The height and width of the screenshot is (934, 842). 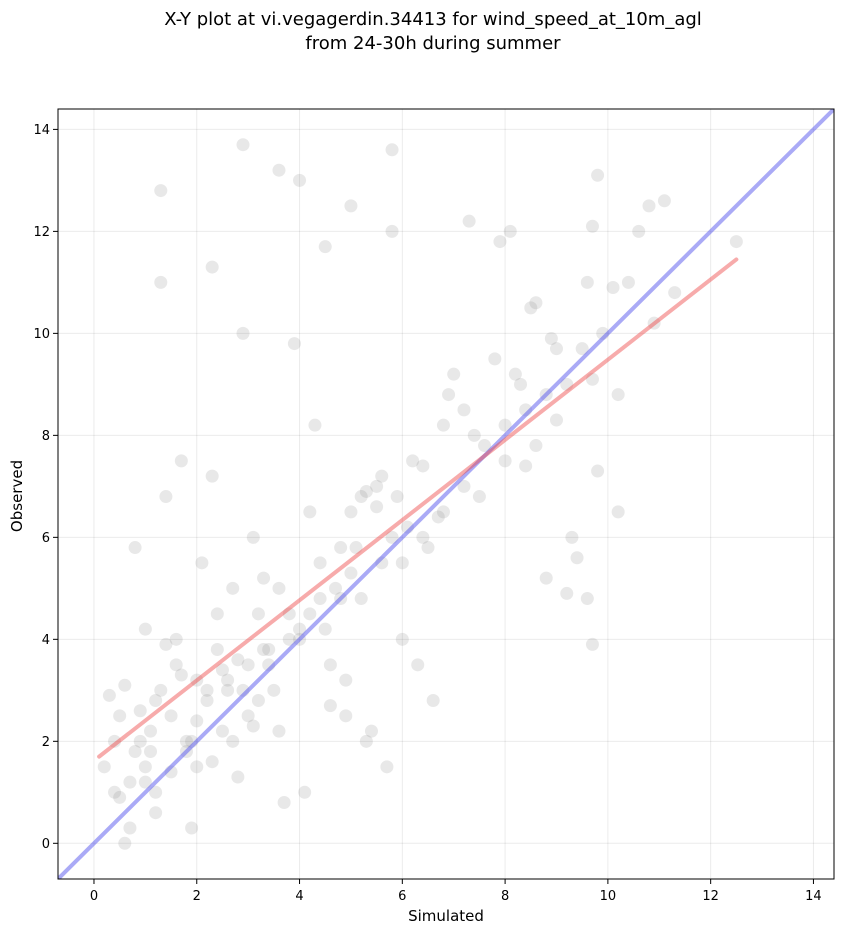 What do you see at coordinates (505, 896) in the screenshot?
I see `x-tick-label: 8` at bounding box center [505, 896].